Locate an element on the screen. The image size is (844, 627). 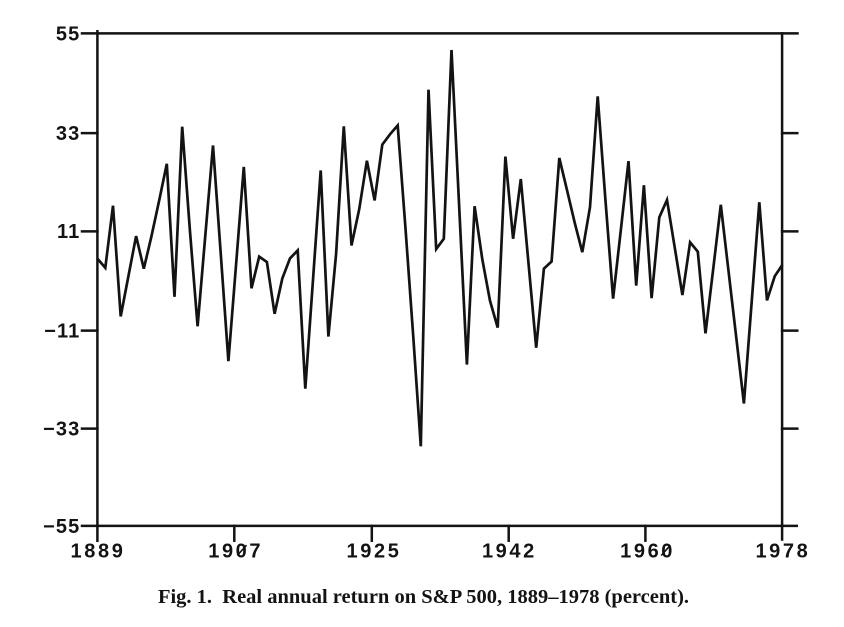
svg-text: −55 is located at coordinates (62, 527).